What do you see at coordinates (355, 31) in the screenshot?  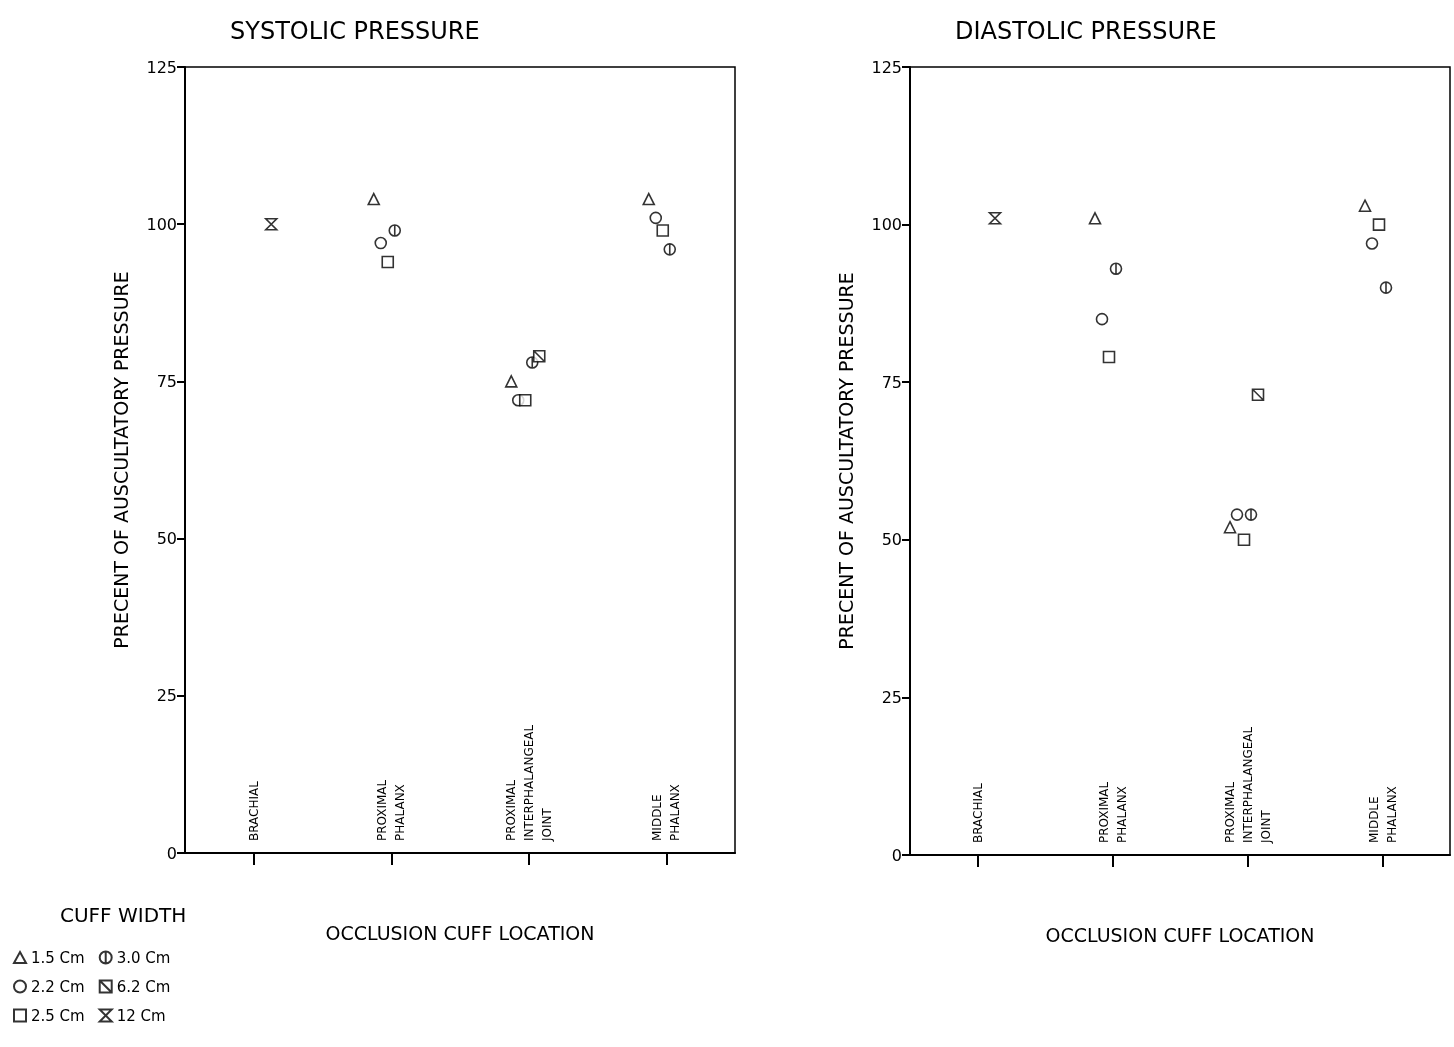 I see `chart-title: SYSTOLIC PRESSURE` at bounding box center [355, 31].